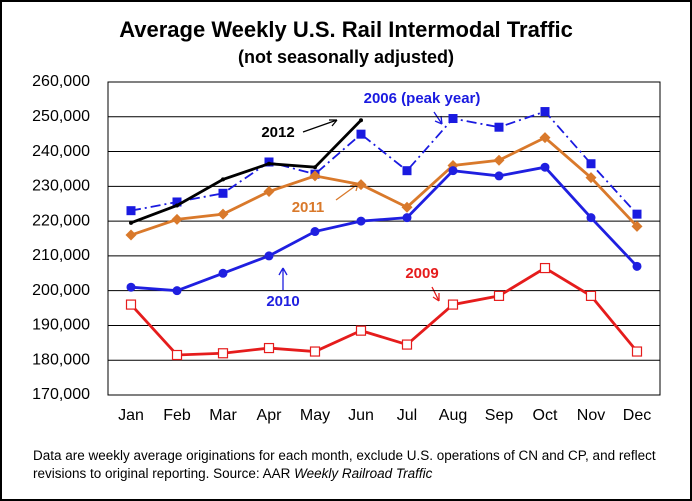  I want to click on x-tick-label: Jun, so click(361, 415).